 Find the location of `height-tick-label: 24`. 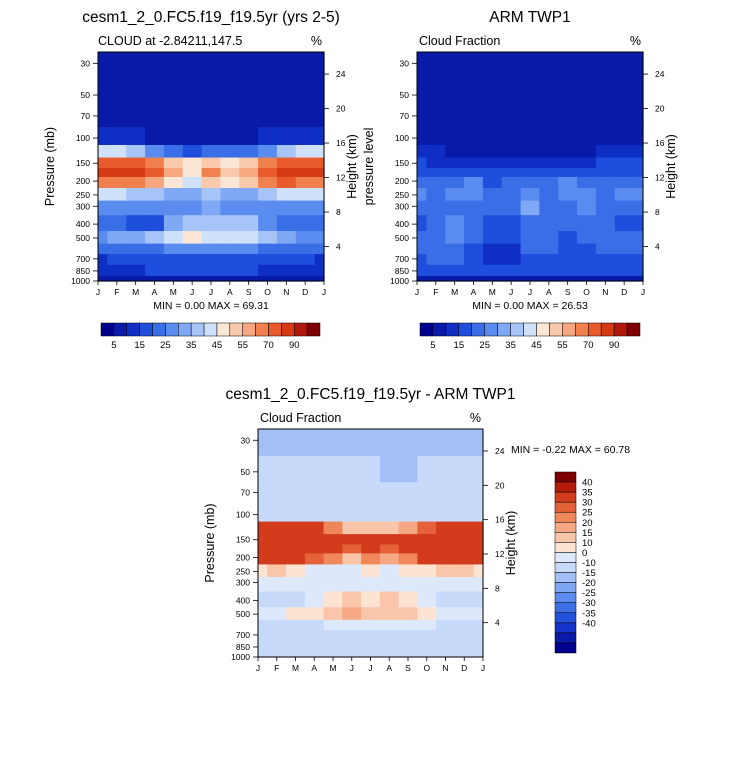

height-tick-label: 24 is located at coordinates (500, 451).